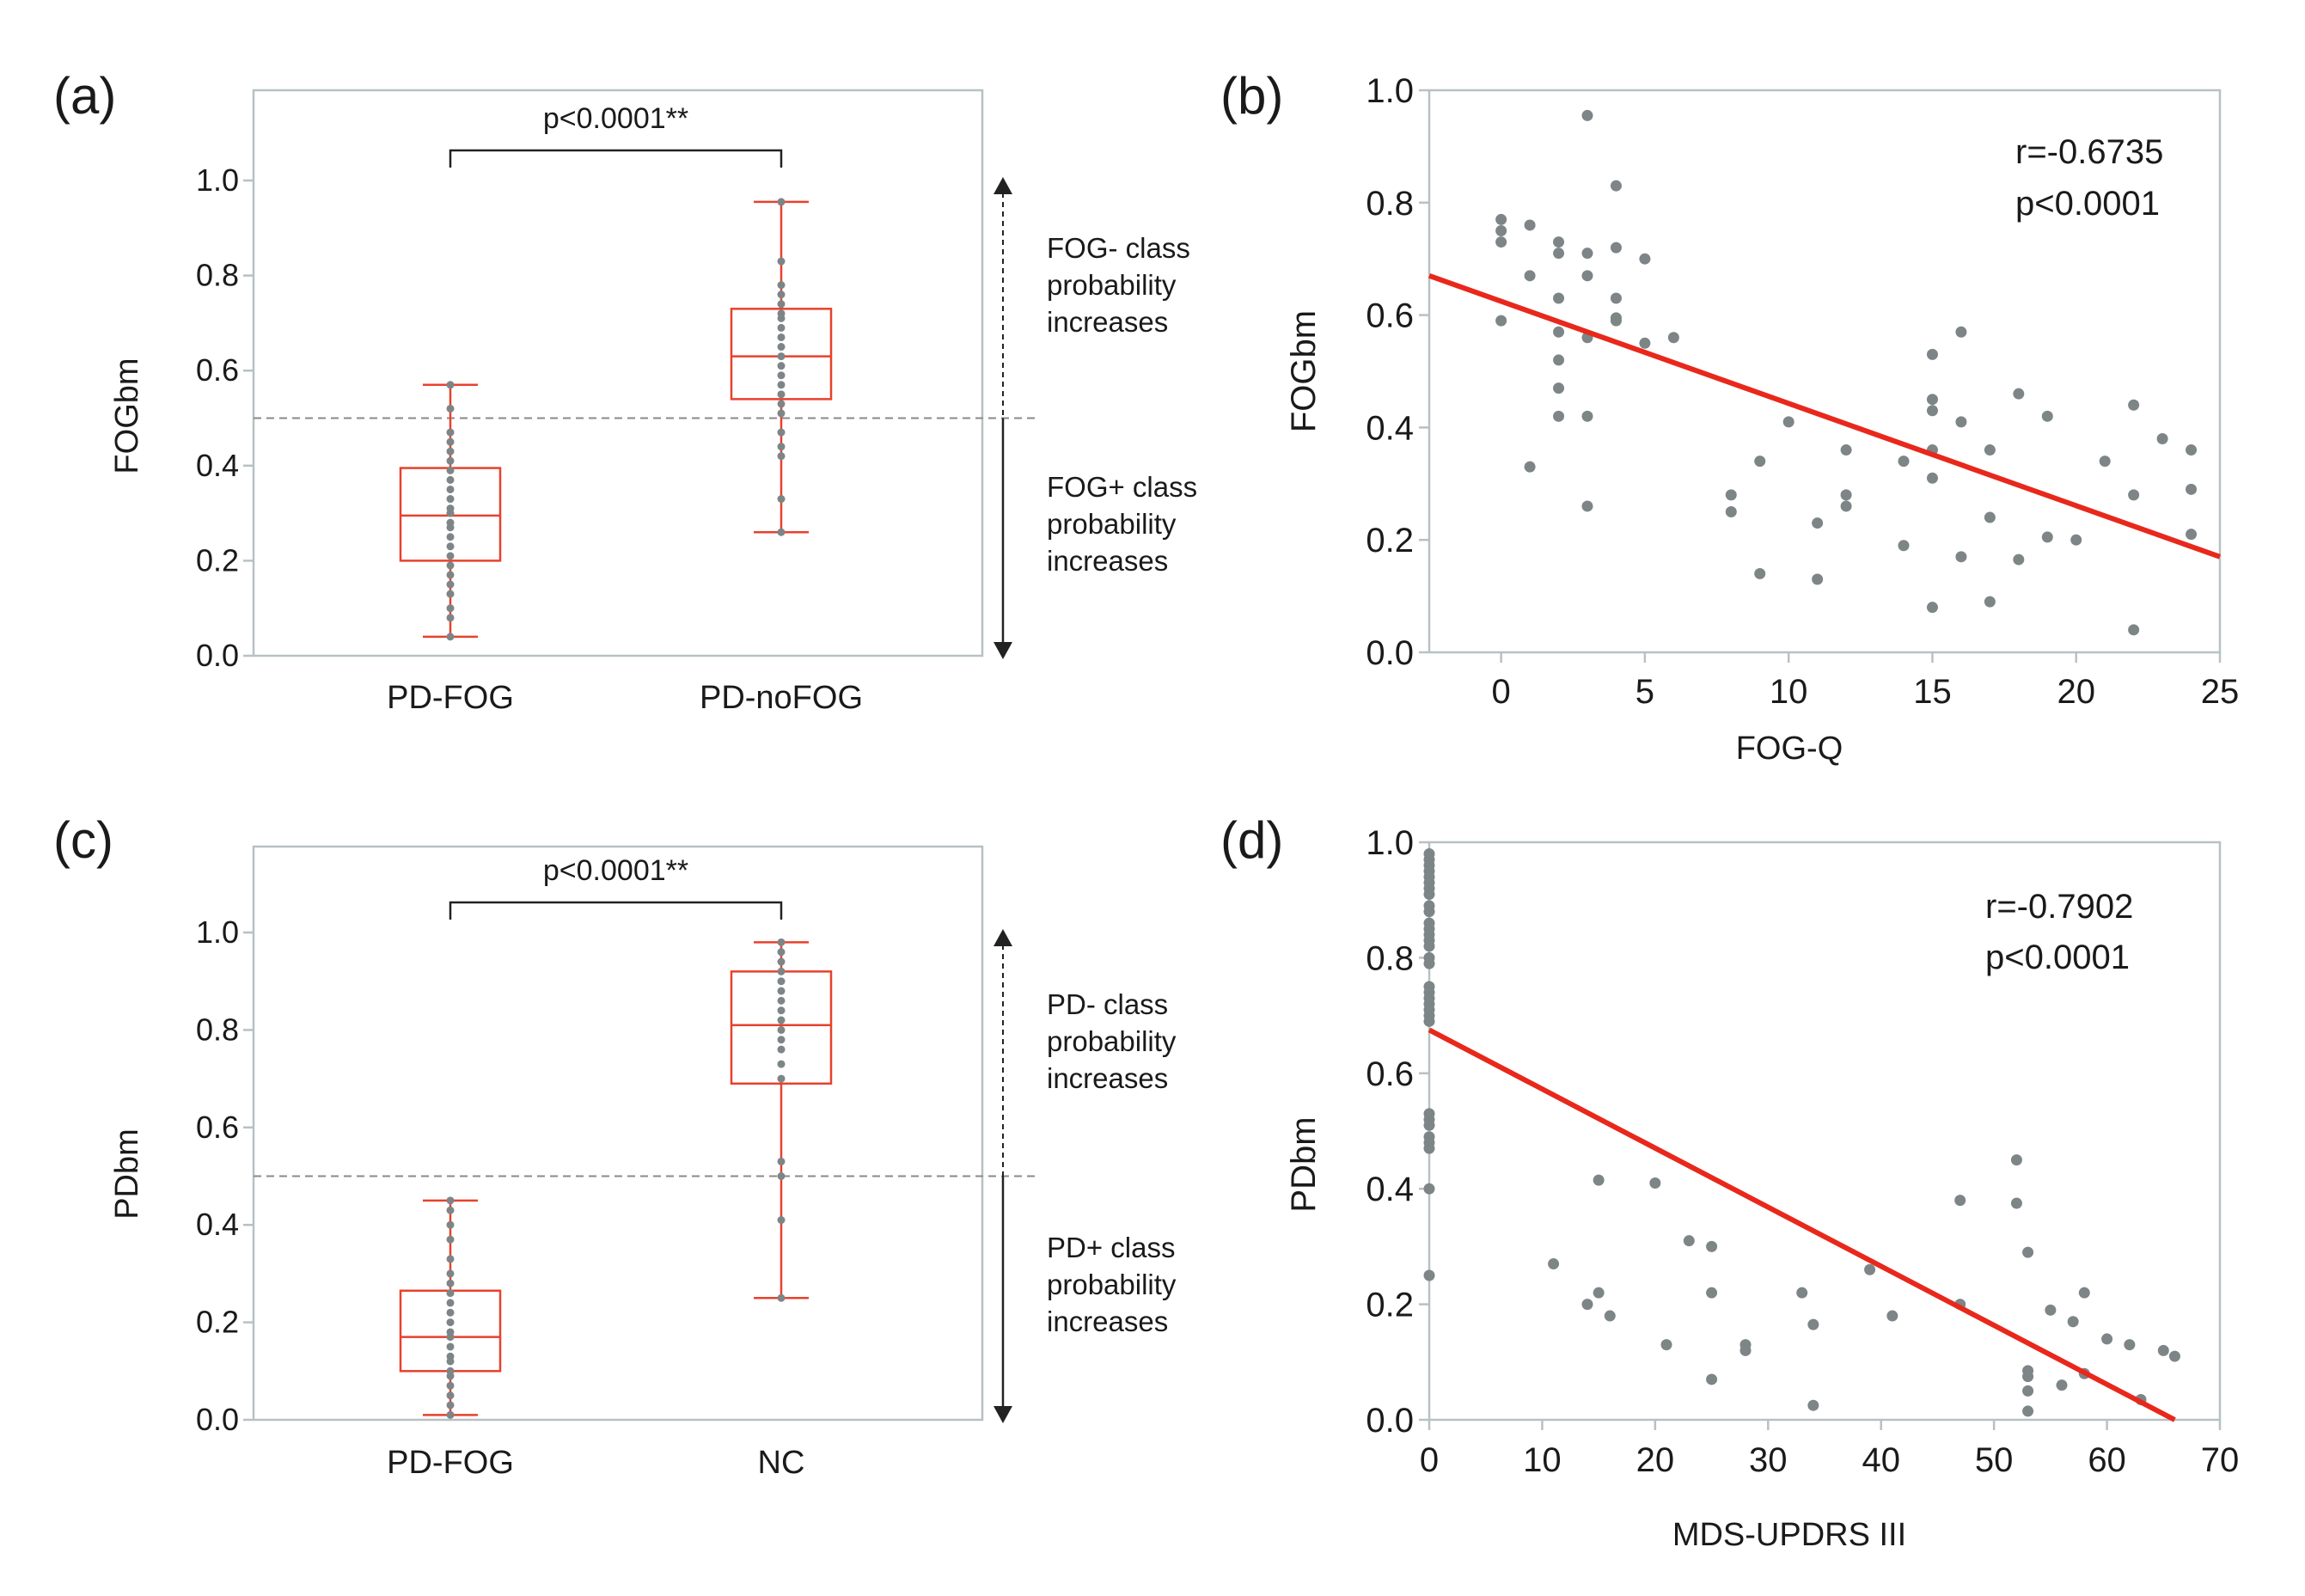 This screenshot has height=1596, width=2305. What do you see at coordinates (1251, 840) in the screenshot?
I see `panel-label: (d)` at bounding box center [1251, 840].